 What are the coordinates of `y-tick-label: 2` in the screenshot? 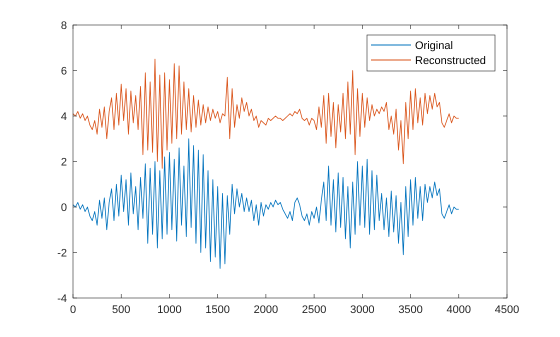 It's located at (63, 162).